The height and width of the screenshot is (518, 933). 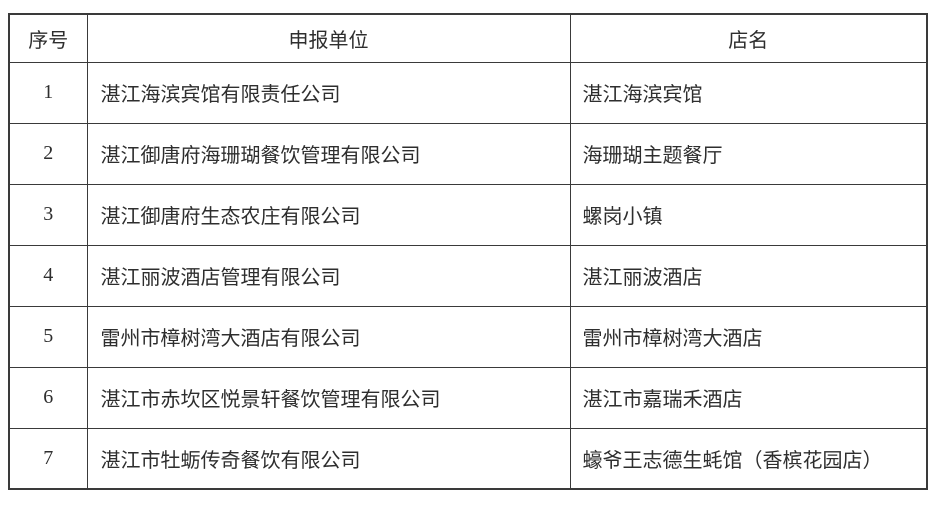 I want to click on cell-serial-number: 5, so click(x=48, y=336).